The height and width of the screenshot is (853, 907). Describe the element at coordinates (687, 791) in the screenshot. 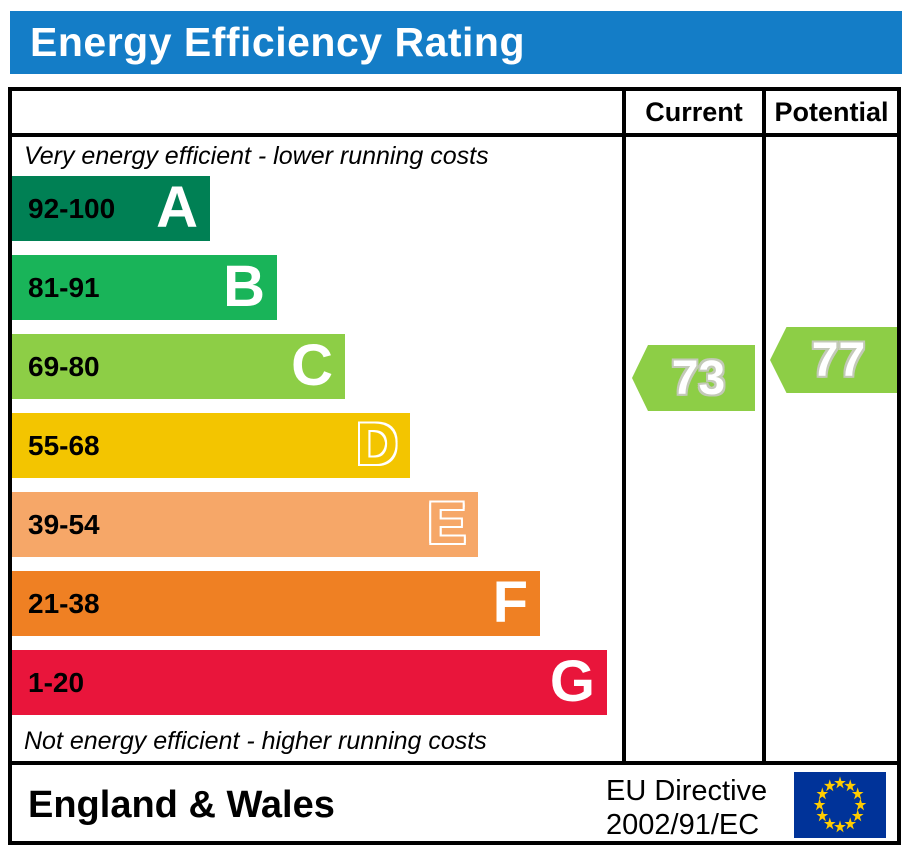

I see `eu-directive-line1: EU Directive` at that location.